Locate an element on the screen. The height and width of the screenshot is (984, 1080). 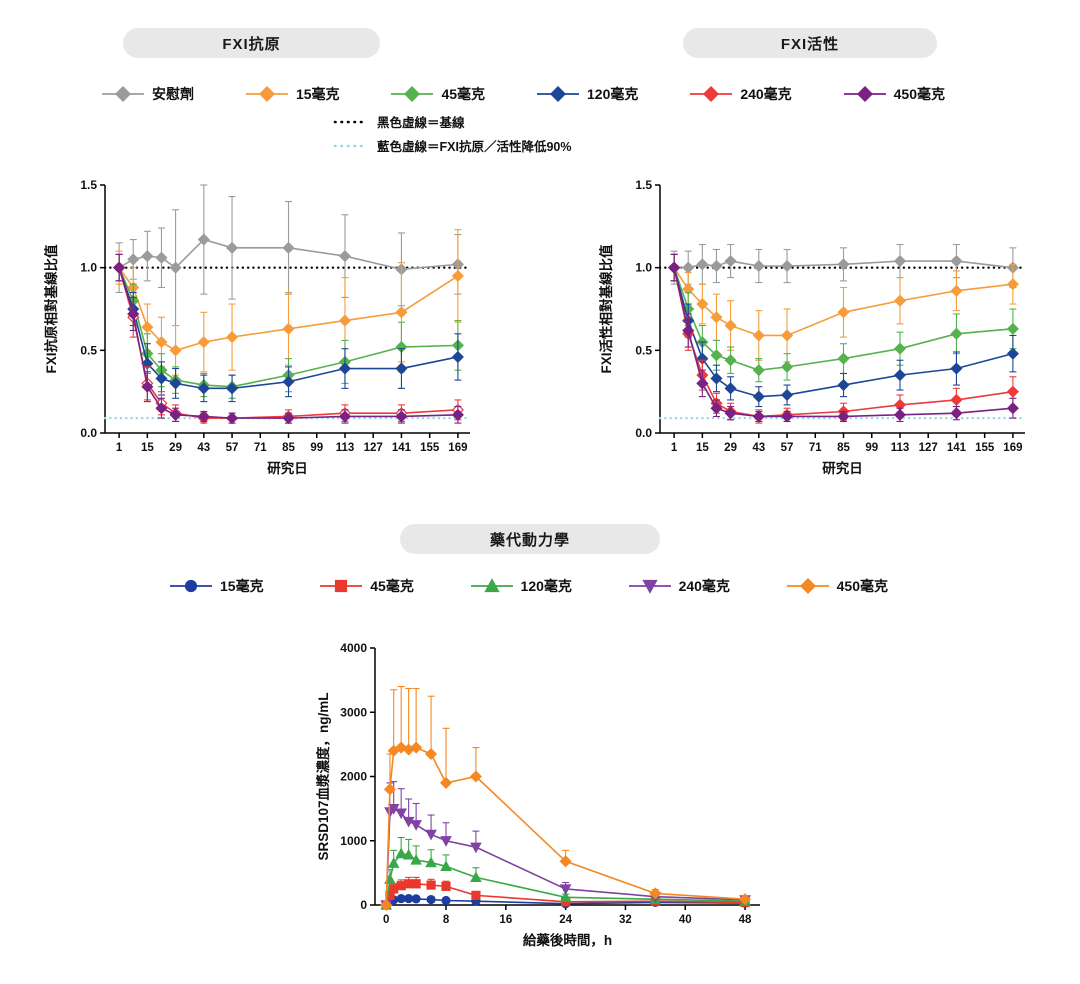
dose-legend-item-1: 15毫克 is located at coordinates (292, 94).